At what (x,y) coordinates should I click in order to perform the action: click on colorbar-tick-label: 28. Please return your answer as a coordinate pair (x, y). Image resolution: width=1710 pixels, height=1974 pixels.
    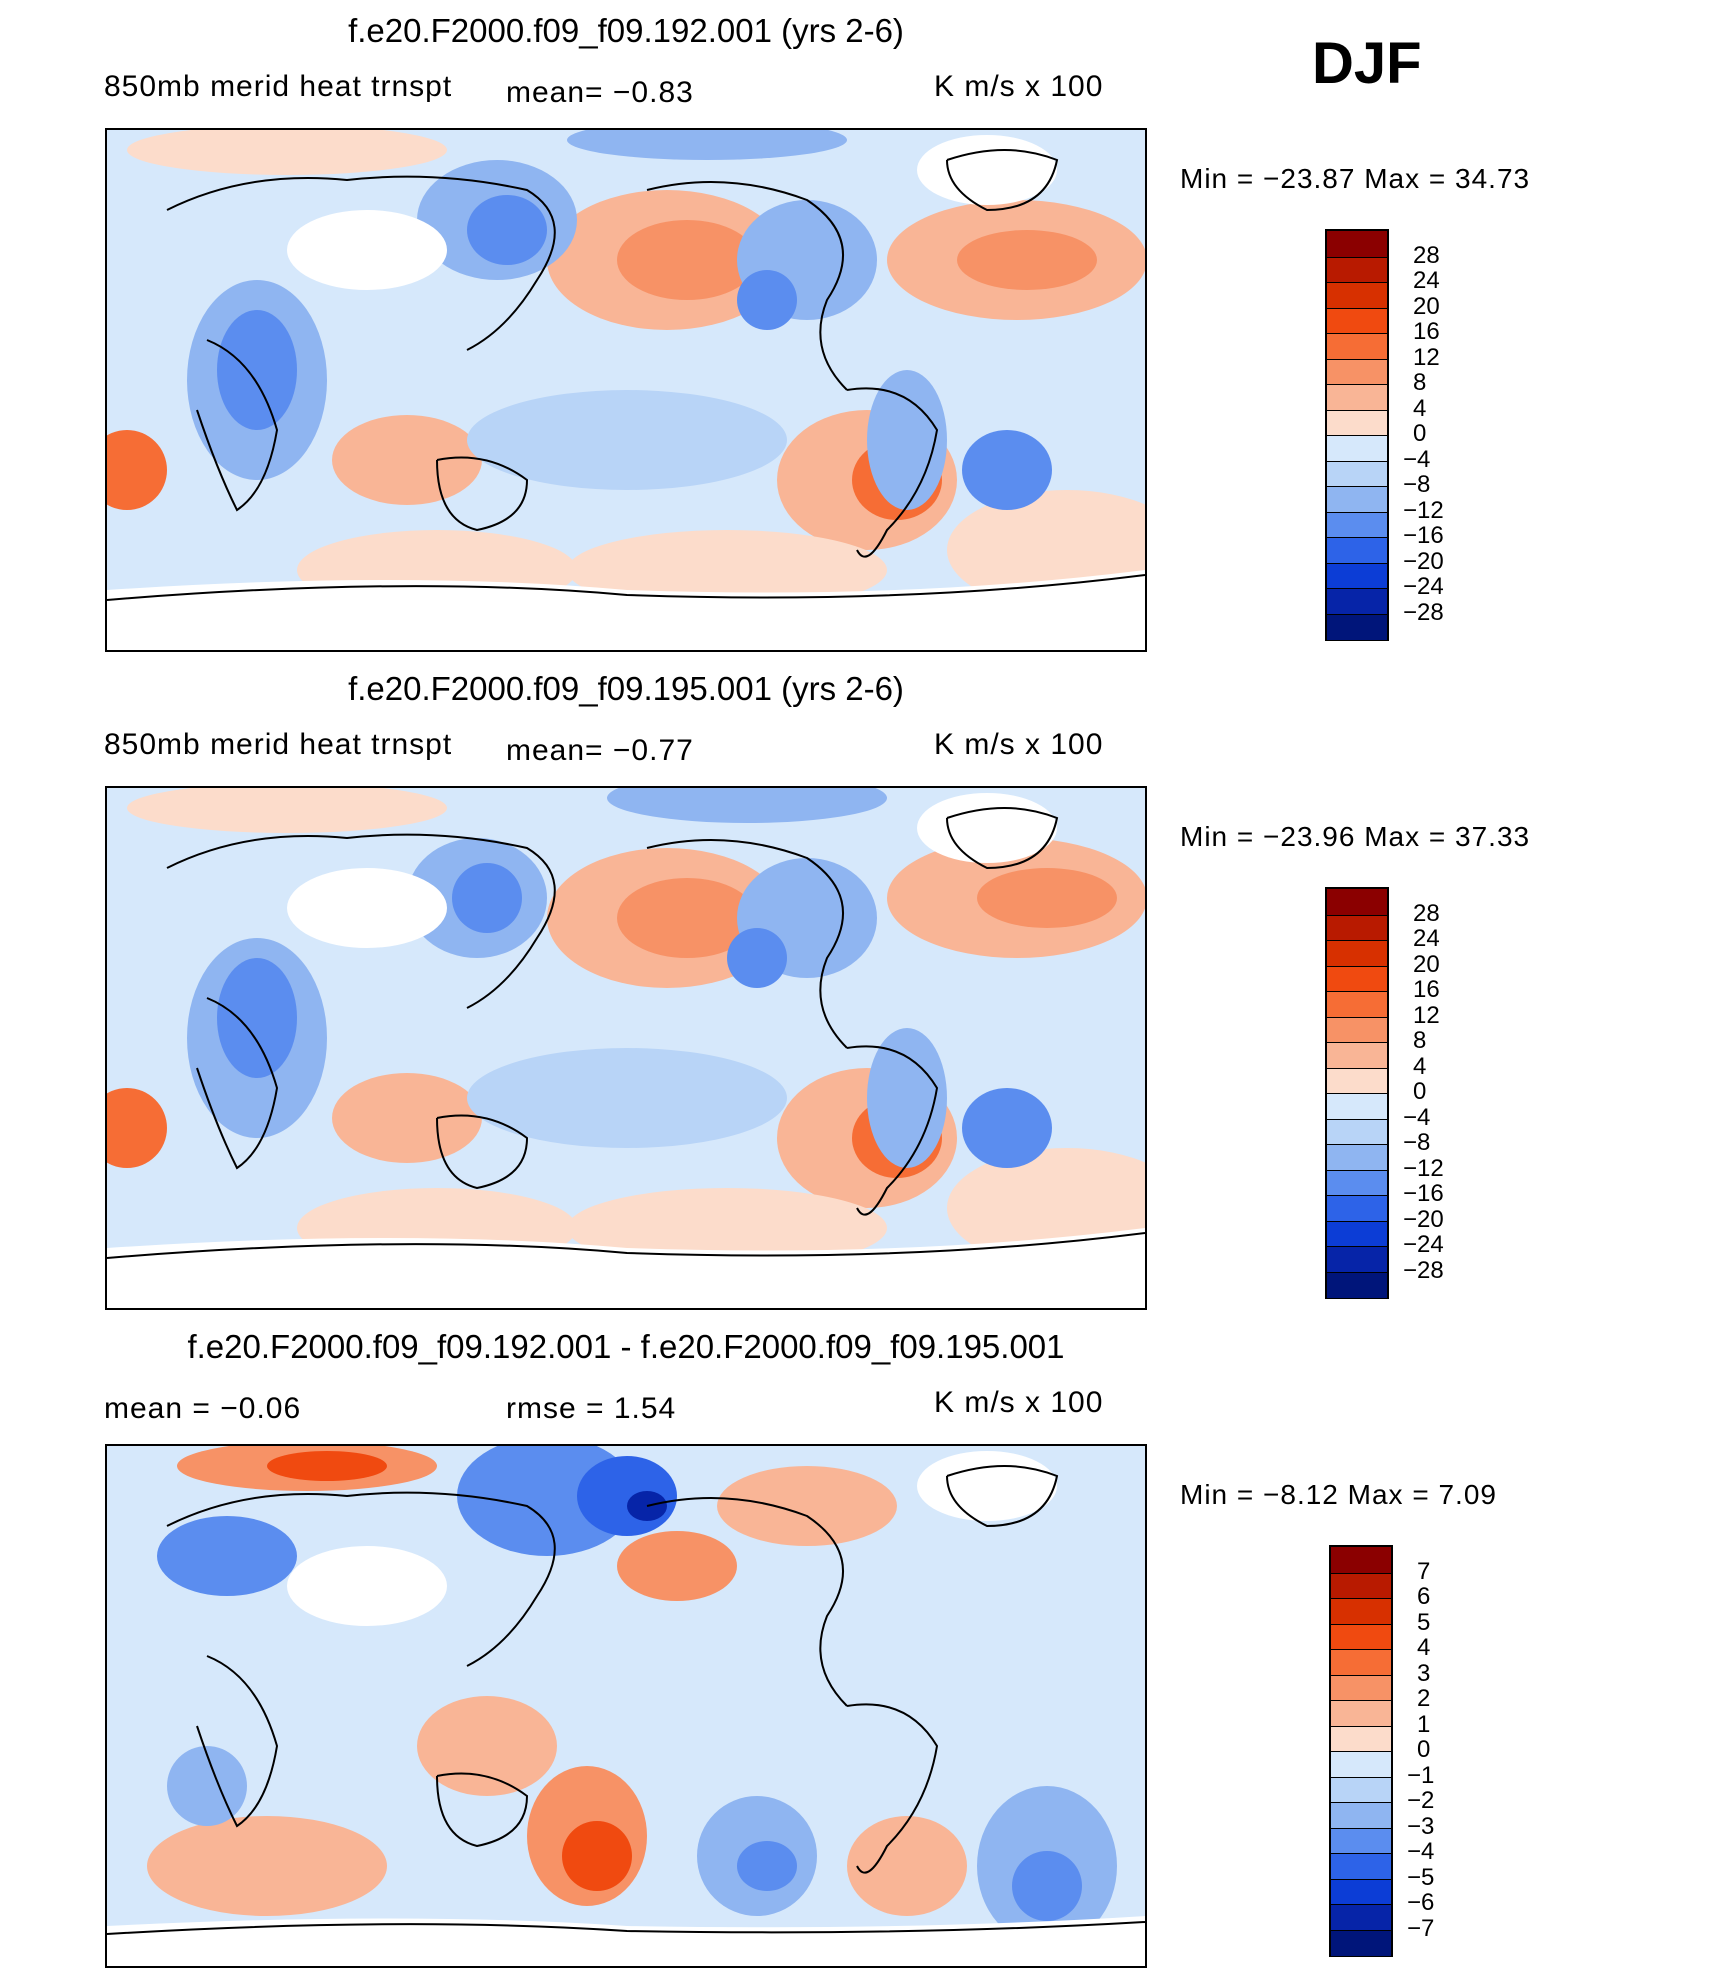
    Looking at the image, I should click on (1426, 255).